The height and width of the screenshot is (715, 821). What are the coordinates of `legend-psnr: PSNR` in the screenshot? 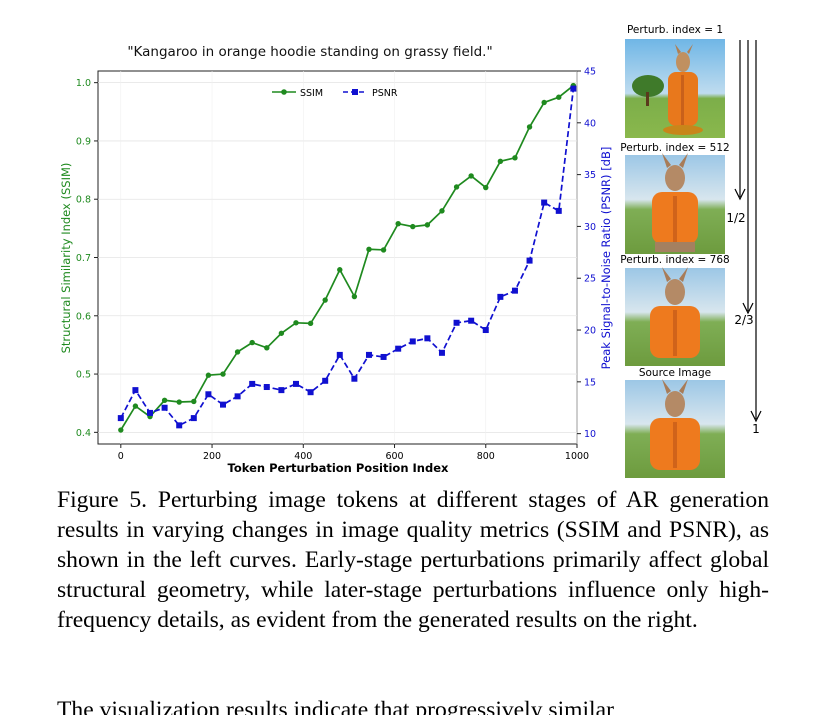 It's located at (385, 93).